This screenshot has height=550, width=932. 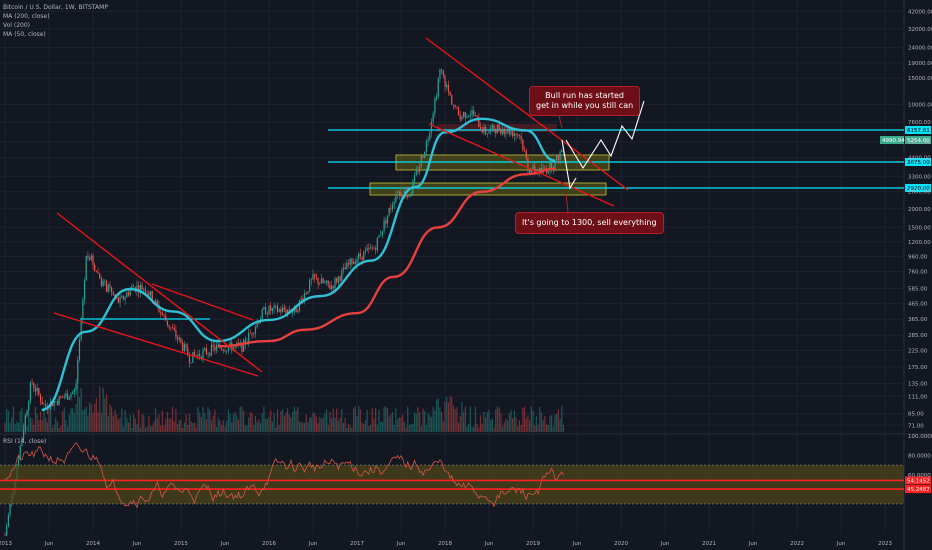 I want to click on price-tick-label: 5600.00, so click(x=919, y=143).